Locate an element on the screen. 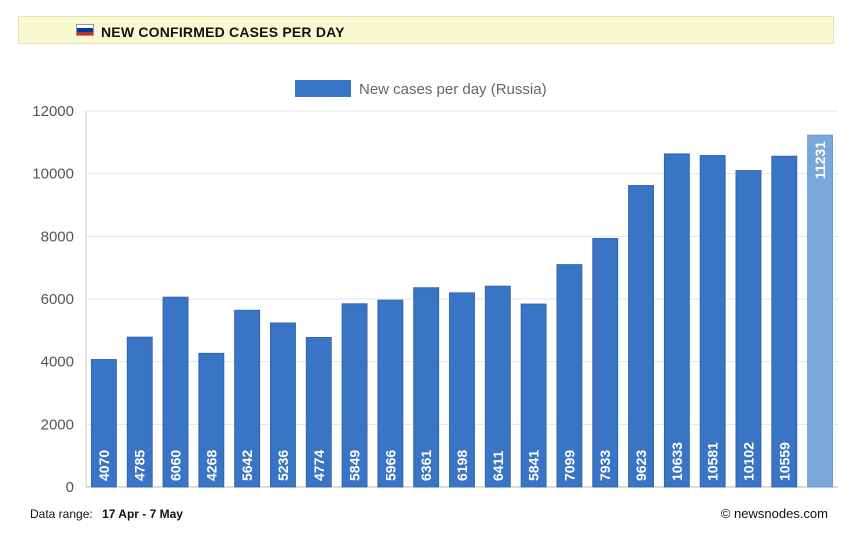  bar-value-label: 10581 is located at coordinates (713, 461).